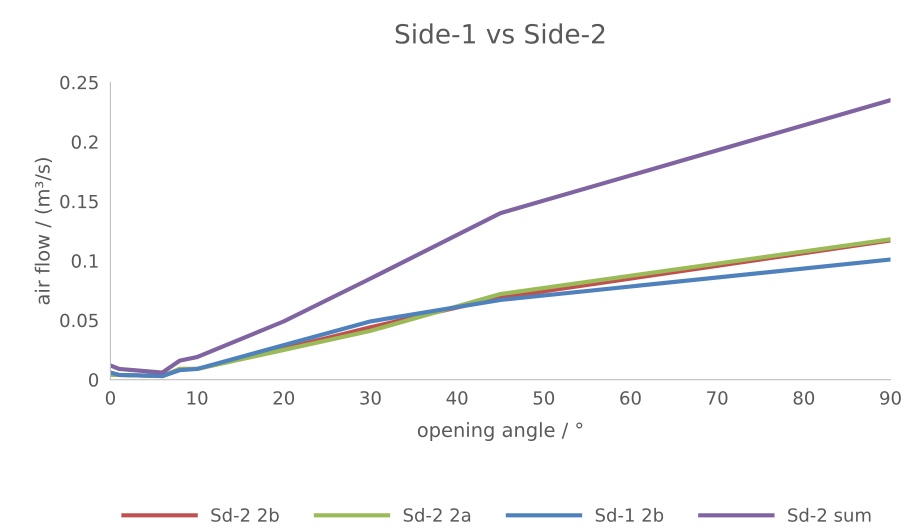  I want to click on y-tick-label: 0.1, so click(85, 261).